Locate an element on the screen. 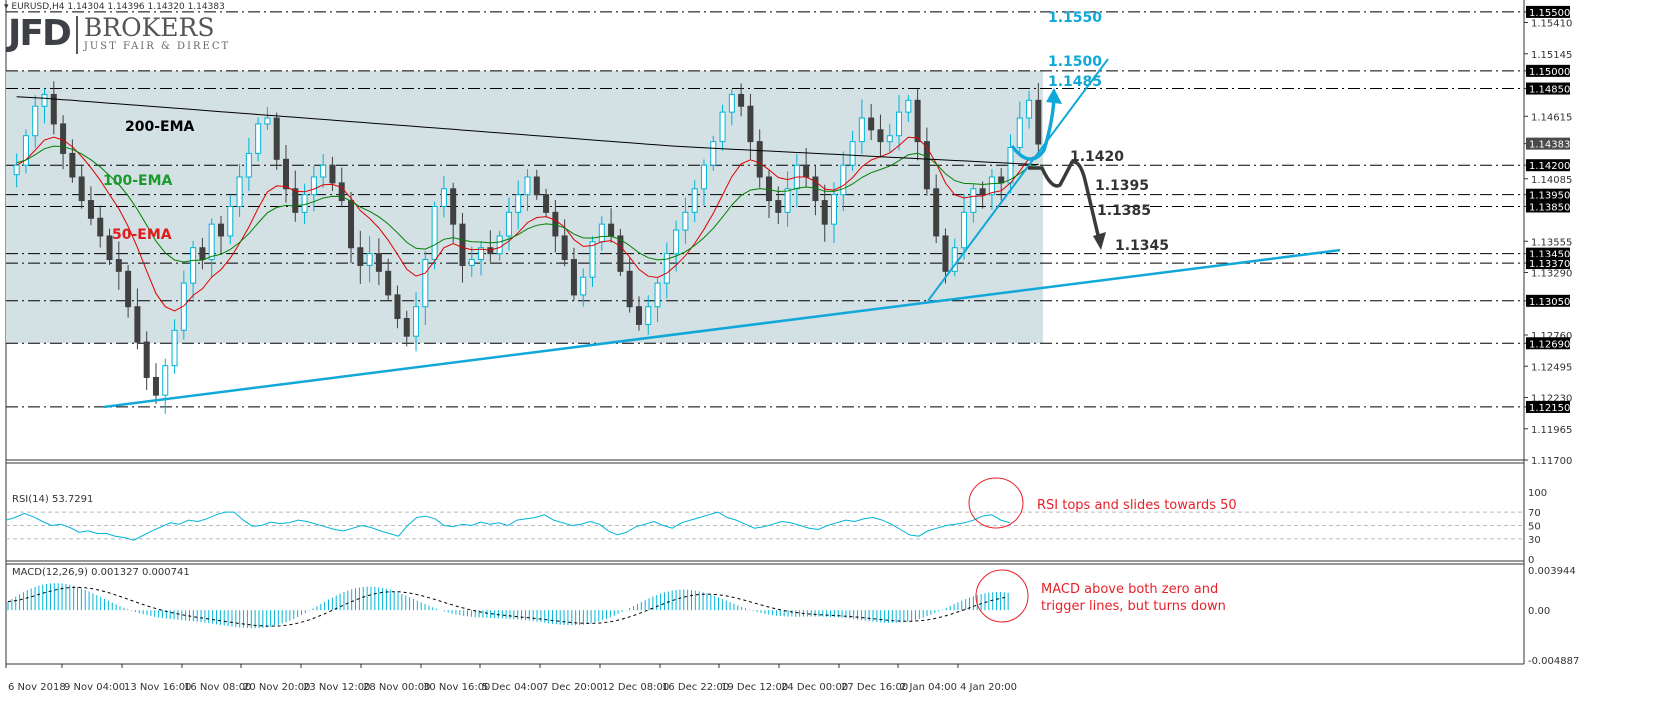  rsi-axis-label: 50 is located at coordinates (1534, 527).